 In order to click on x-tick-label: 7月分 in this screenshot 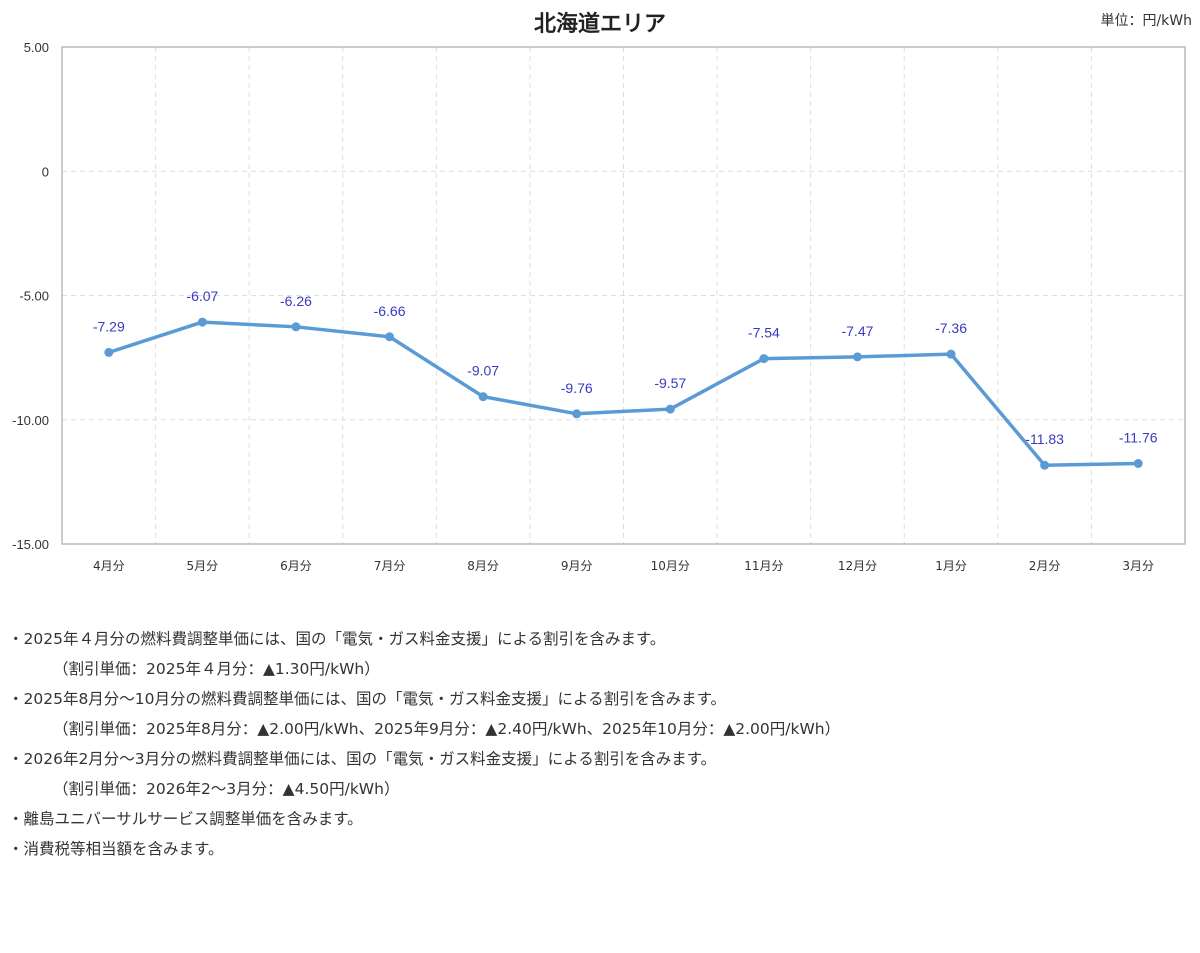, I will do `click(390, 566)`.